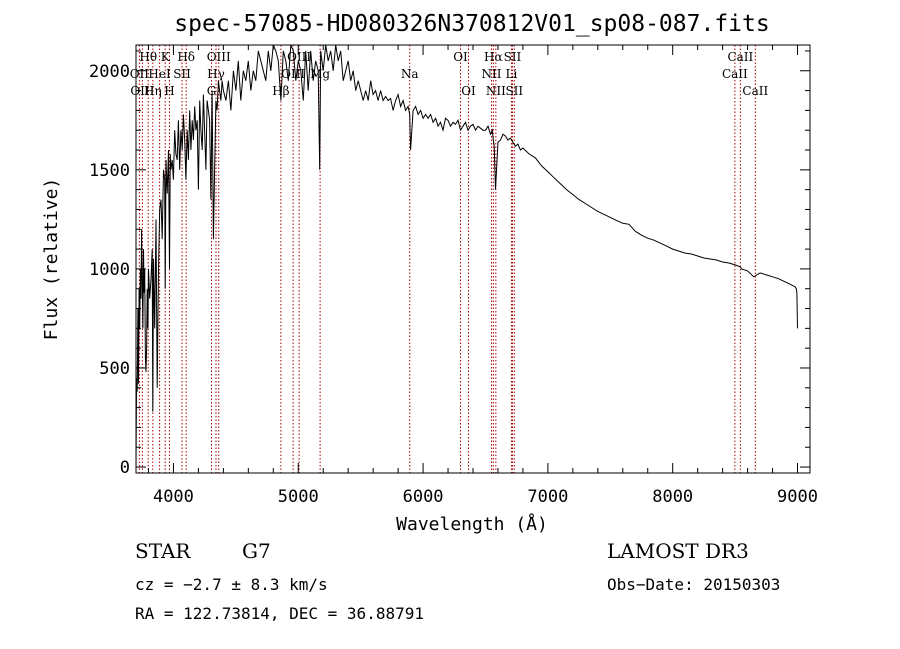  Describe the element at coordinates (186, 57) in the screenshot. I see `line-marker-label-7: Hδ` at that location.